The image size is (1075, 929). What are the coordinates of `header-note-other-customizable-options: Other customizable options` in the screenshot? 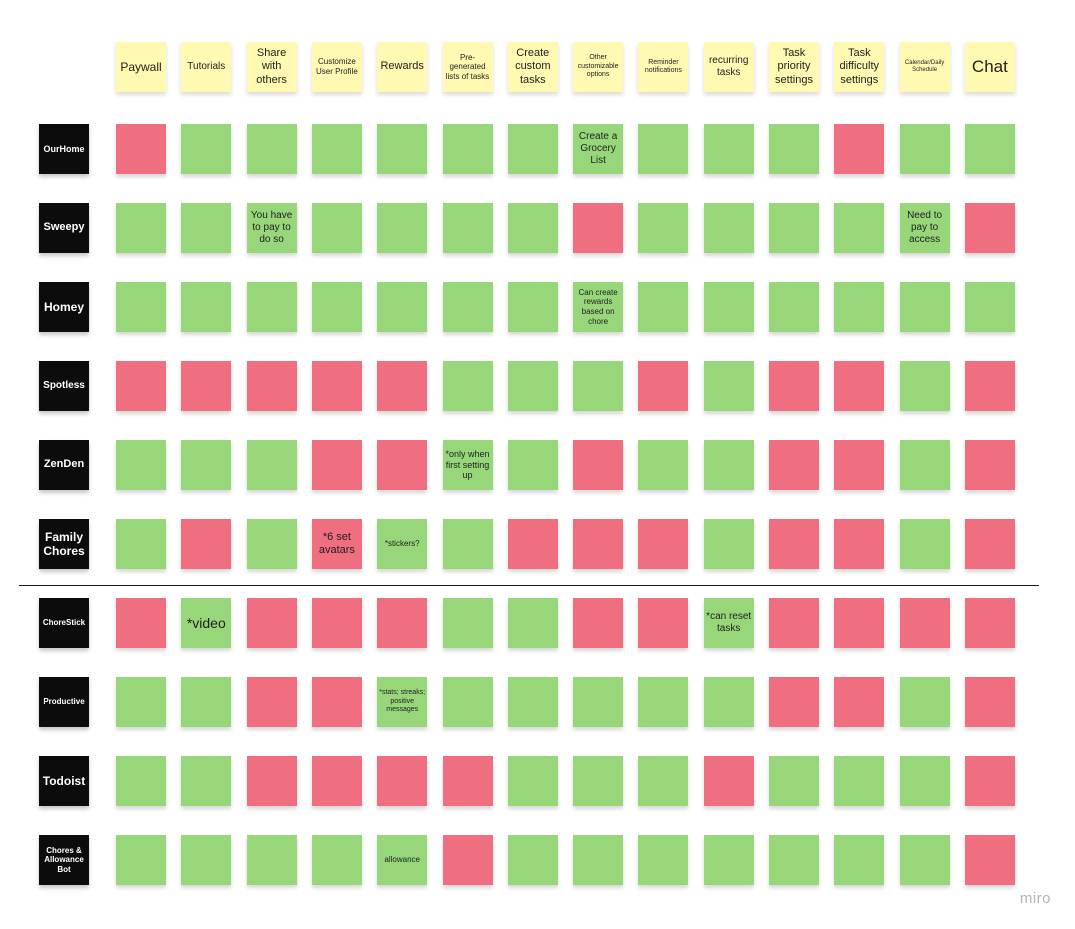 It's located at (598, 67).